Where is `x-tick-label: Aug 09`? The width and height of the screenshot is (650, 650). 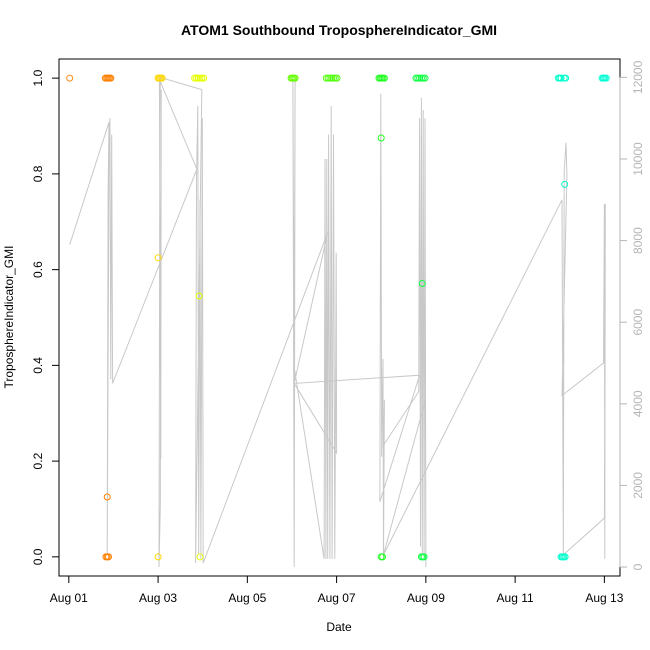 x-tick-label: Aug 09 is located at coordinates (426, 598).